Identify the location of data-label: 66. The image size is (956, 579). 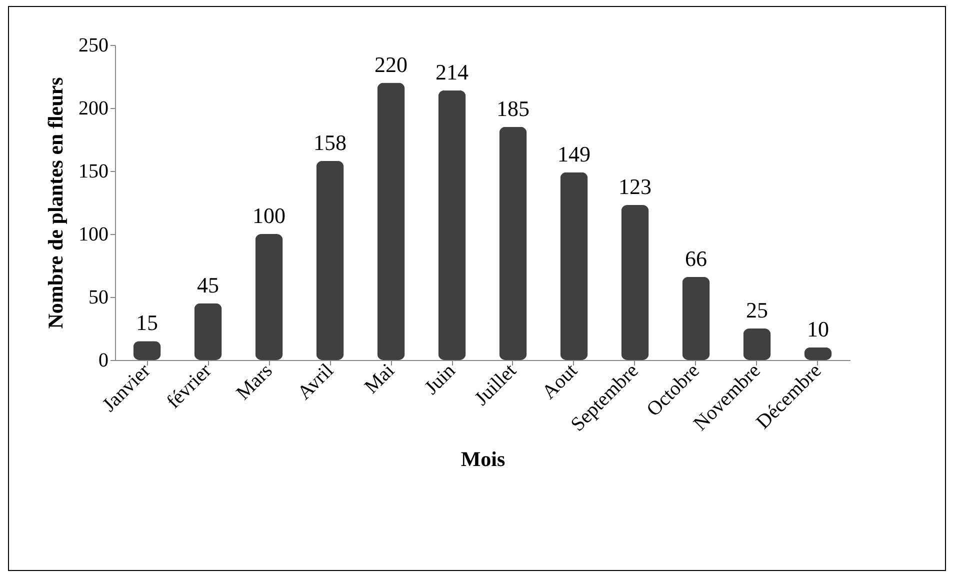
(695, 258).